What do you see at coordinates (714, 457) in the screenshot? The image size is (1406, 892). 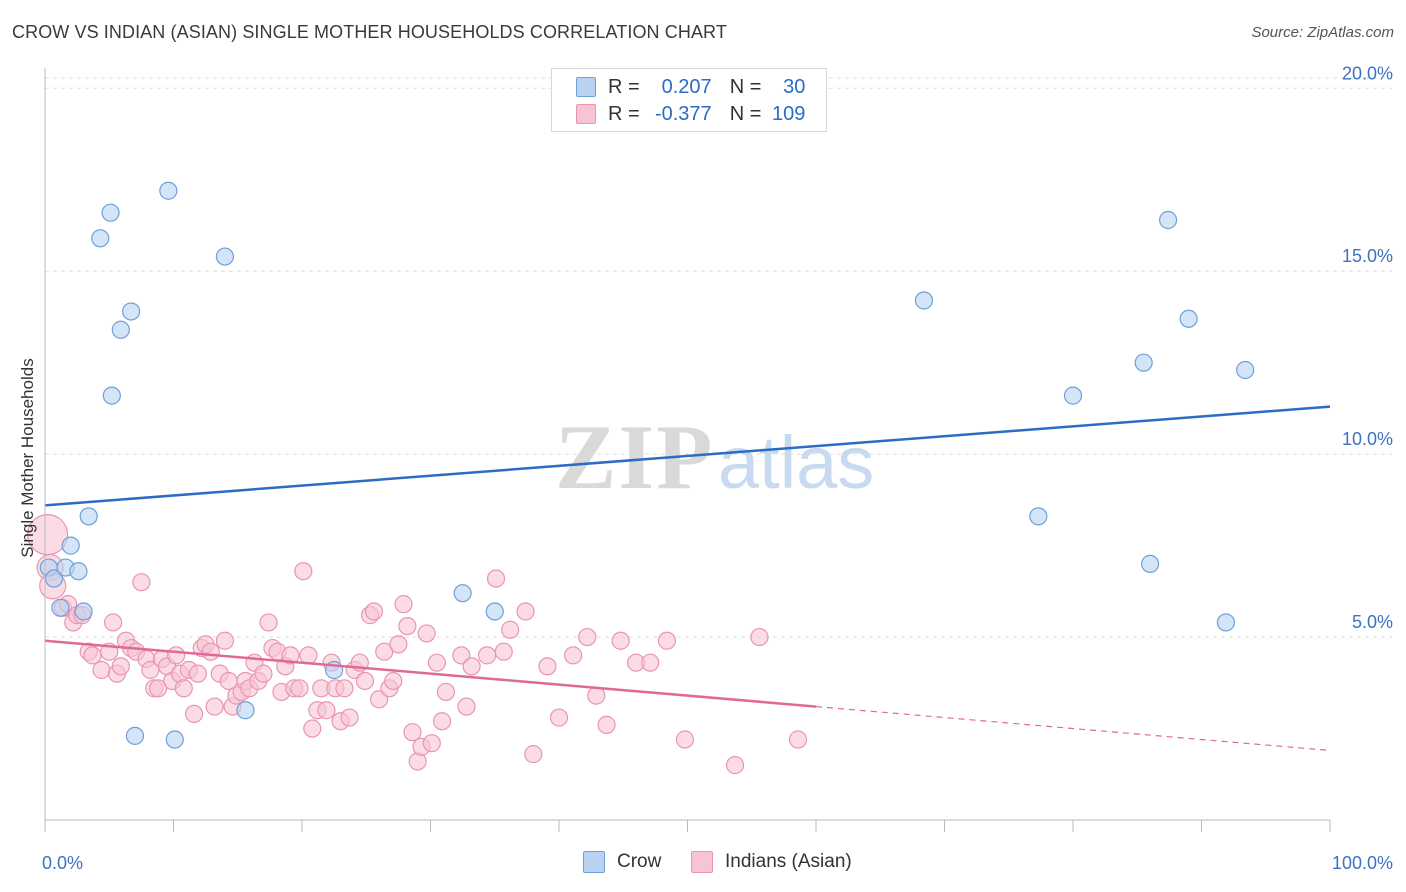 I see `watermark: ZIP atlas` at bounding box center [714, 457].